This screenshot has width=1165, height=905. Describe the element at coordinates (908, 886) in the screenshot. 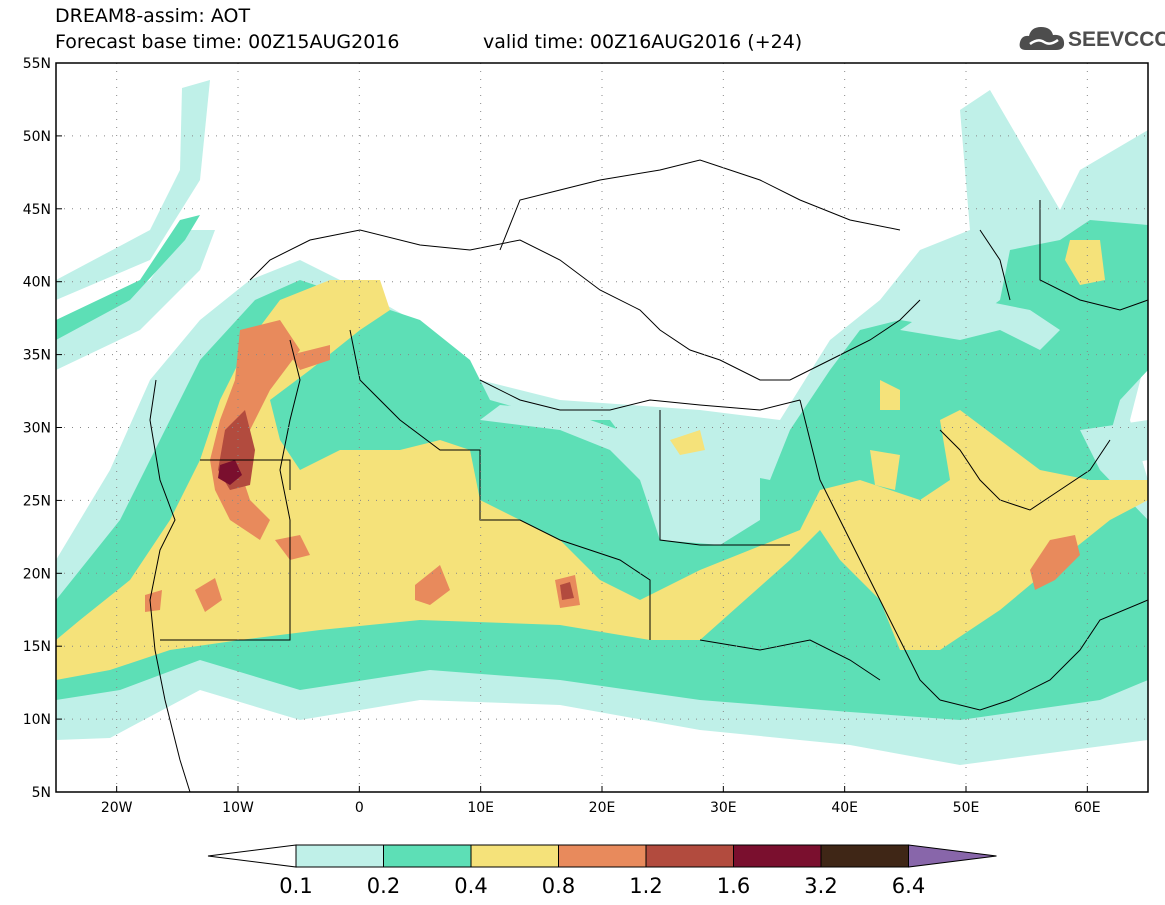

I see `colorbar-label: 6.4` at that location.